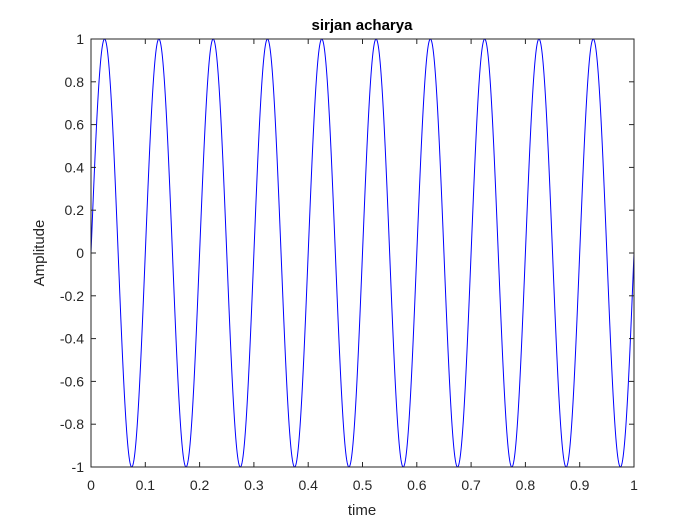  Describe the element at coordinates (75, 125) in the screenshot. I see `y-tick-label: 0.6` at that location.